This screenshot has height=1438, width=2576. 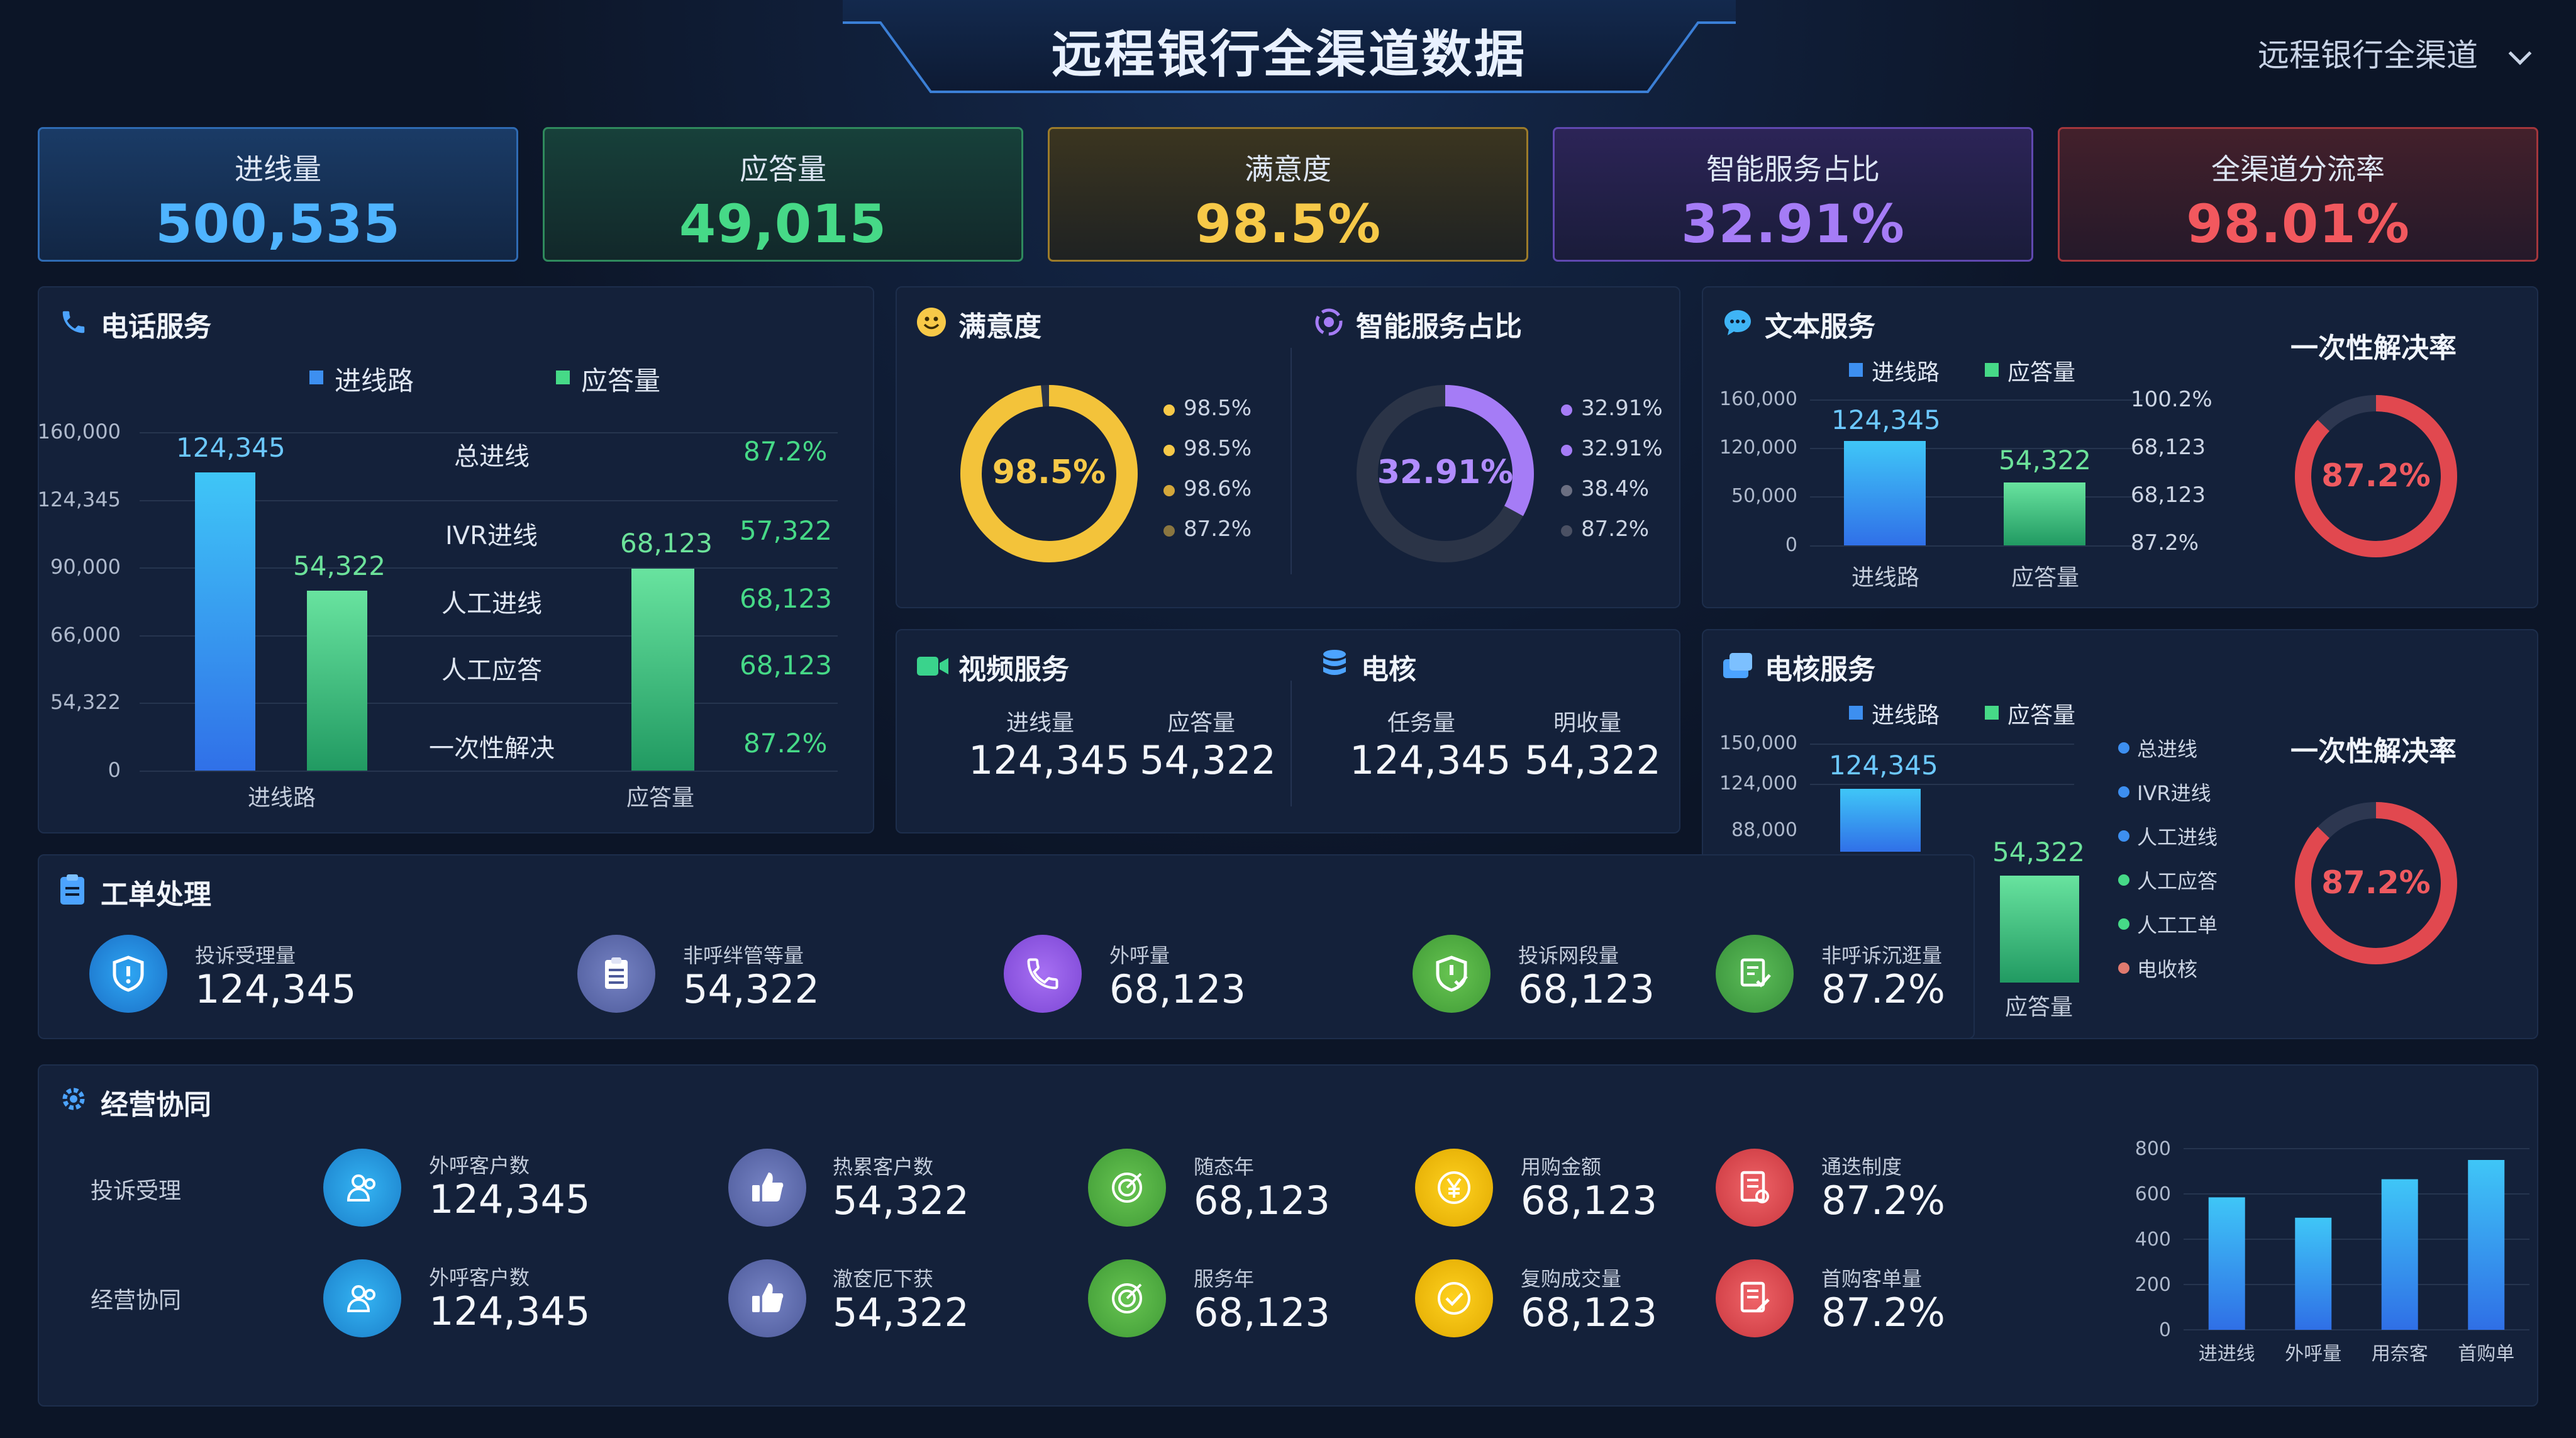 What do you see at coordinates (479, 1166) in the screenshot?
I see `metric-label: 外呼客户数` at bounding box center [479, 1166].